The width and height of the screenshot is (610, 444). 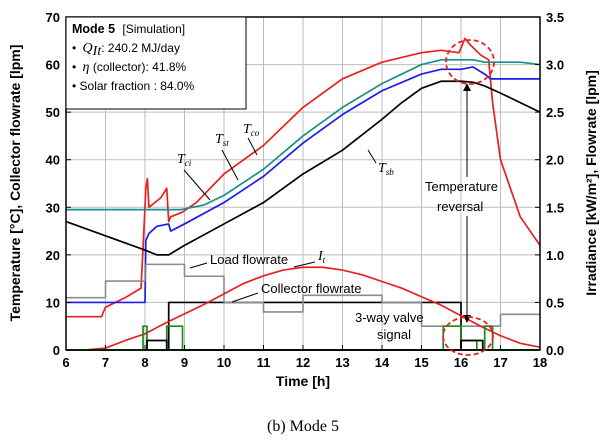 I want to click on y-right-tick-label: 2.0, so click(x=555, y=160).